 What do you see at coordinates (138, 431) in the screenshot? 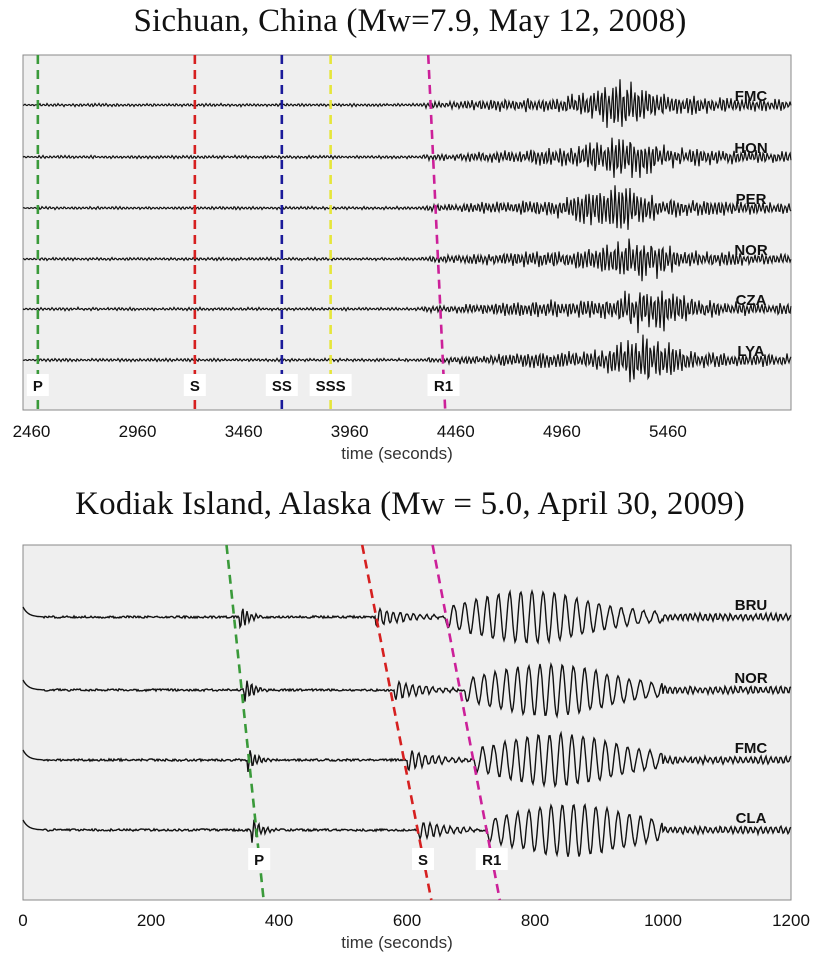
I see `x-tick-2960: 2960` at bounding box center [138, 431].